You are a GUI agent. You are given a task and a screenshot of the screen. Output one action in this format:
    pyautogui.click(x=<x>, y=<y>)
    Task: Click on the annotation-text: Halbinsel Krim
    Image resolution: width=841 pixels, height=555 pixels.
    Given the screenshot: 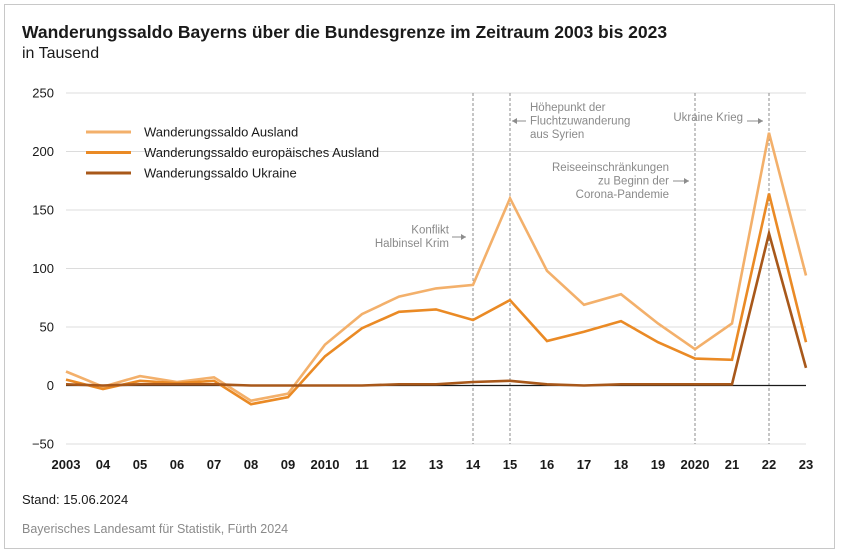 What is the action you would take?
    pyautogui.click(x=412, y=244)
    